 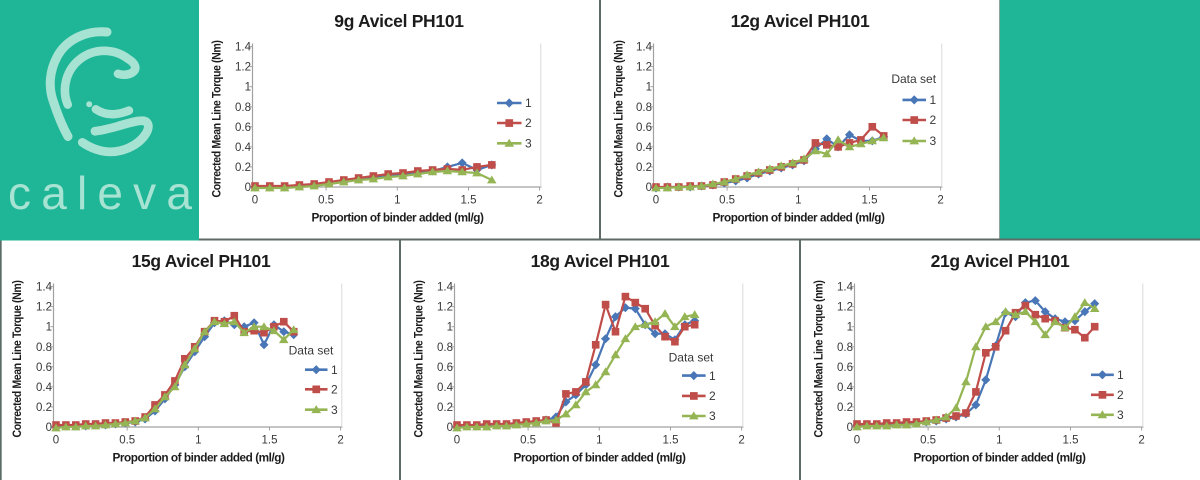 What do you see at coordinates (800, 21) in the screenshot?
I see `svg-text: 12g Avicel PH101` at bounding box center [800, 21].